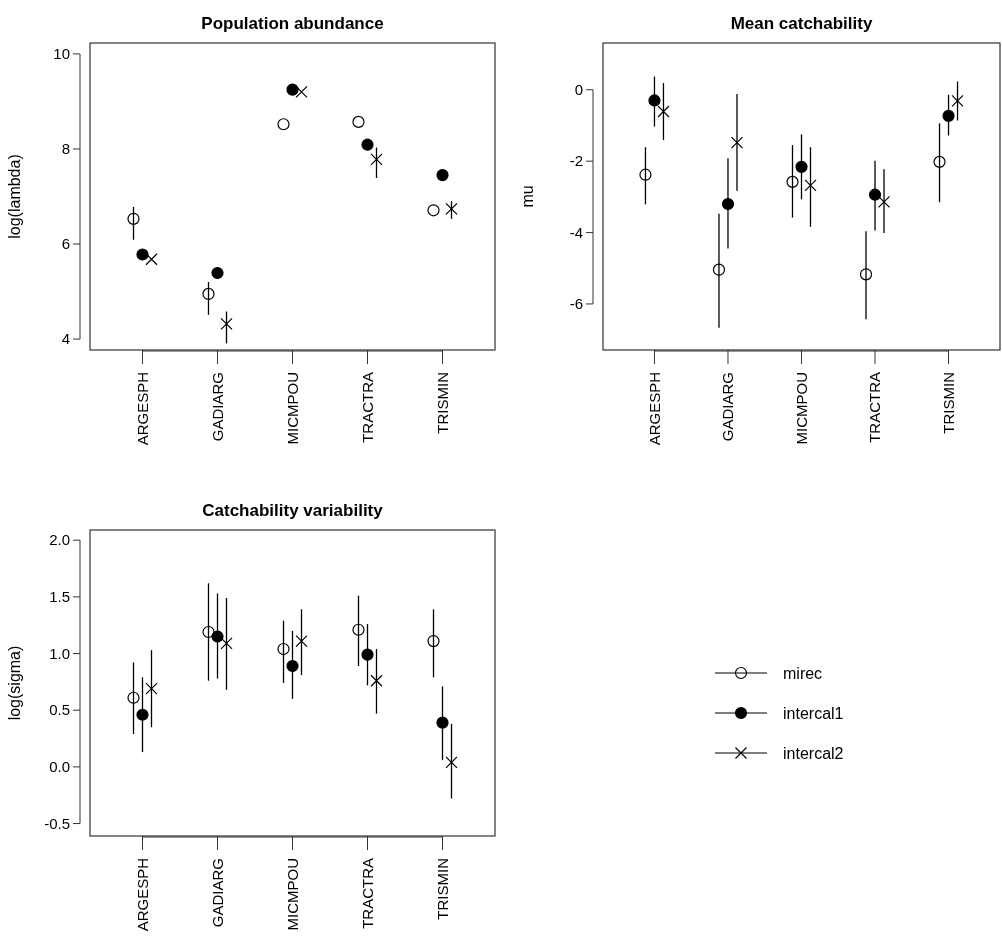  What do you see at coordinates (59, 540) in the screenshot?
I see `y-tick-label: 2.0` at bounding box center [59, 540].